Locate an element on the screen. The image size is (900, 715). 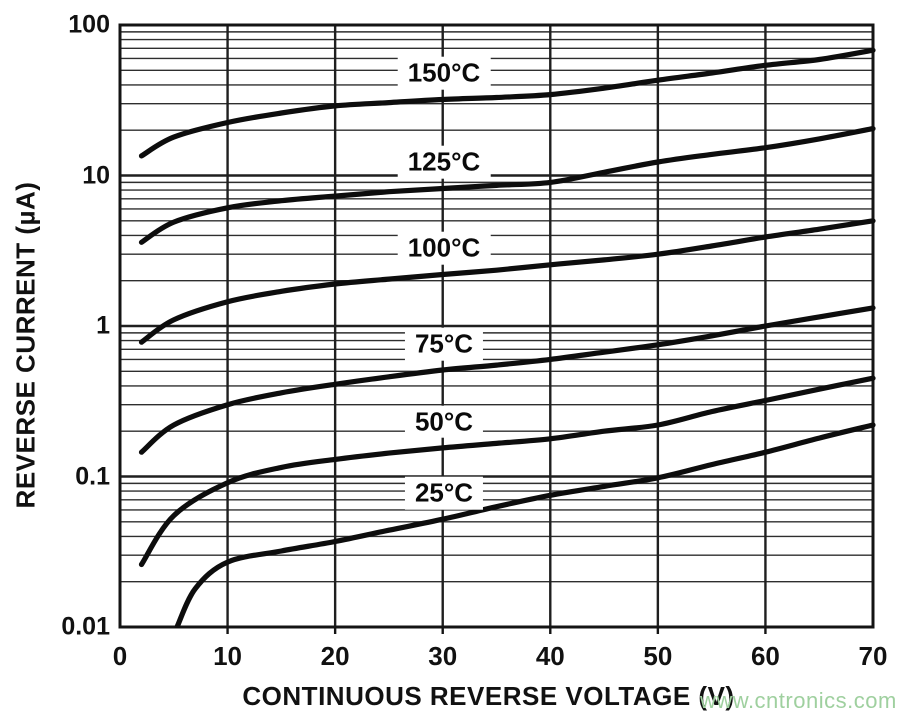
y-tick-label: 0.1 is located at coordinates (92, 476).